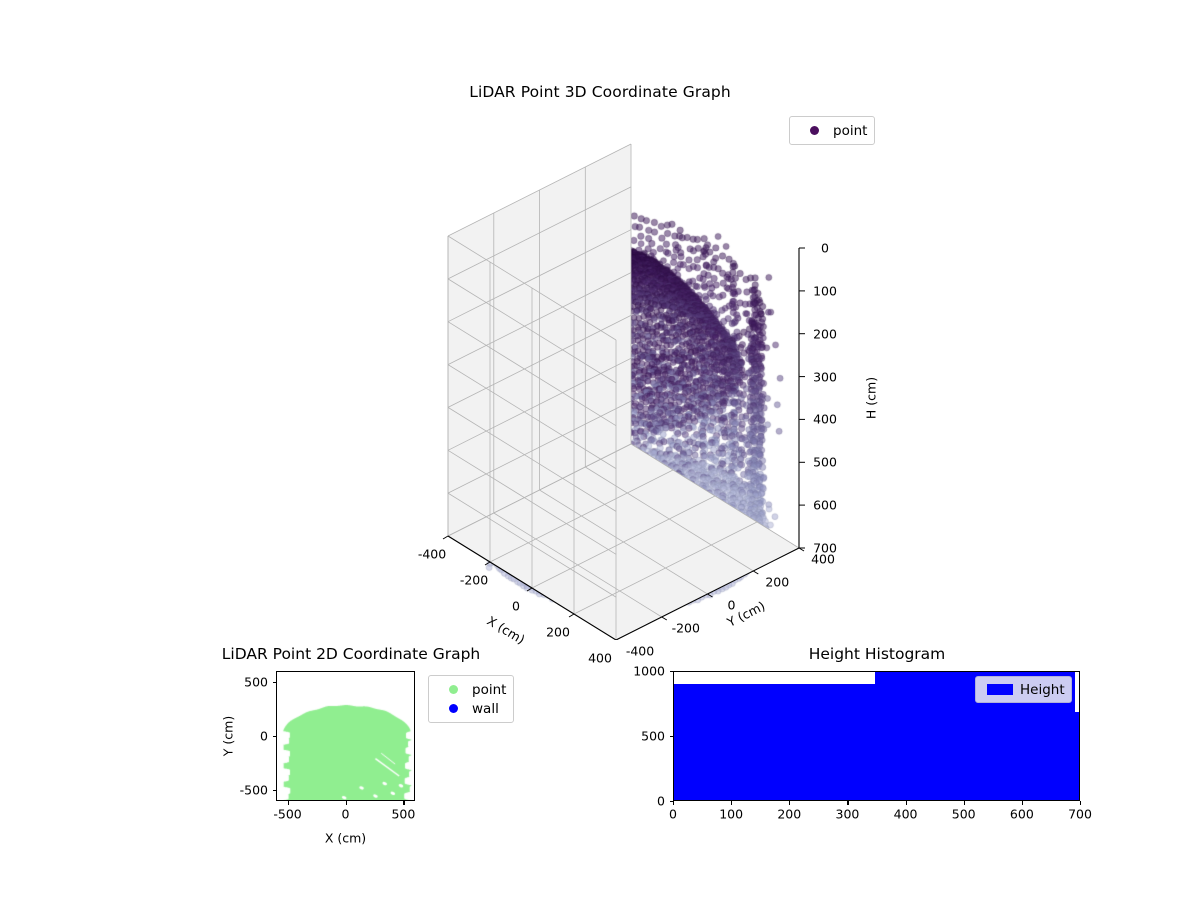  What do you see at coordinates (287, 814) in the screenshot?
I see `plot2d-xtick: -500` at bounding box center [287, 814].